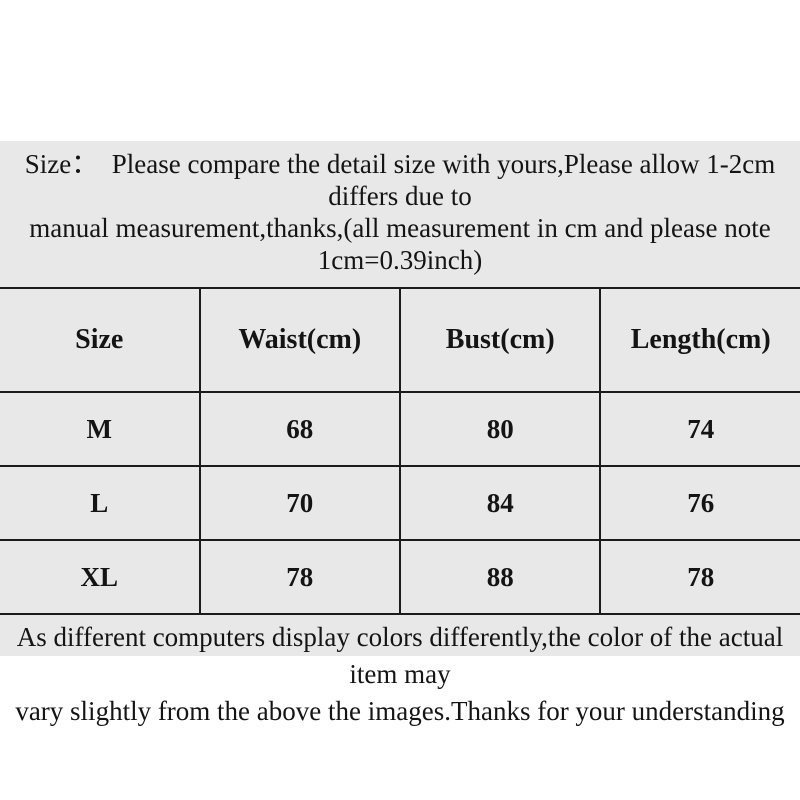  Describe the element at coordinates (699, 429) in the screenshot. I see `cell-length-m: 74` at that location.